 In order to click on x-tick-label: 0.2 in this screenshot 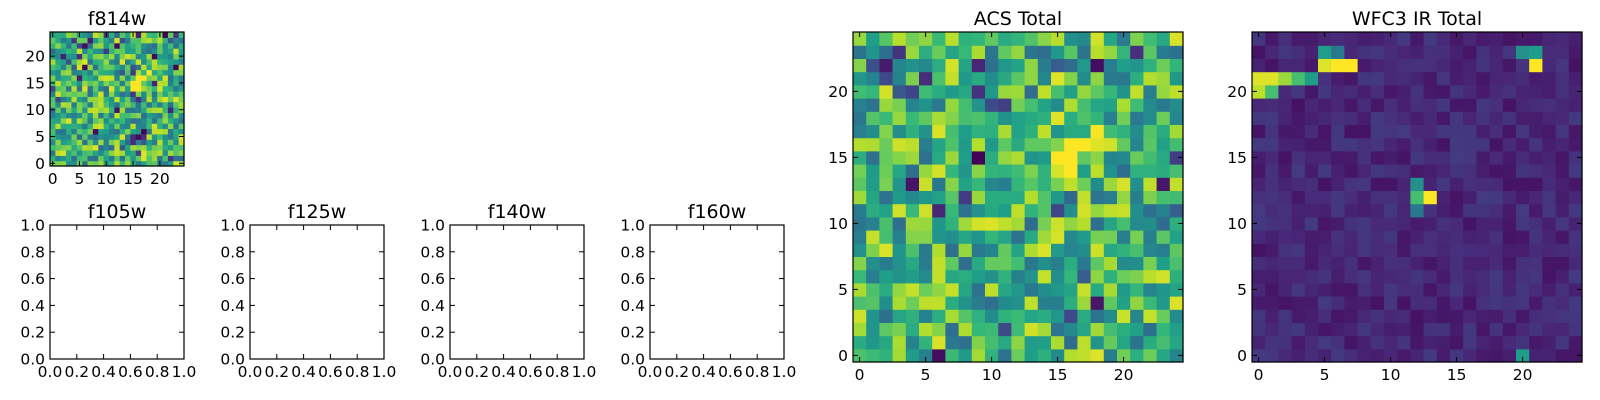, I will do `click(76, 372)`.